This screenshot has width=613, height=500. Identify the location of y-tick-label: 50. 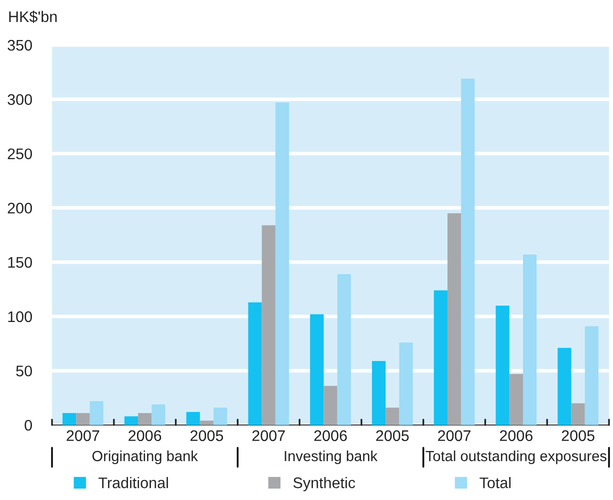
(24, 371).